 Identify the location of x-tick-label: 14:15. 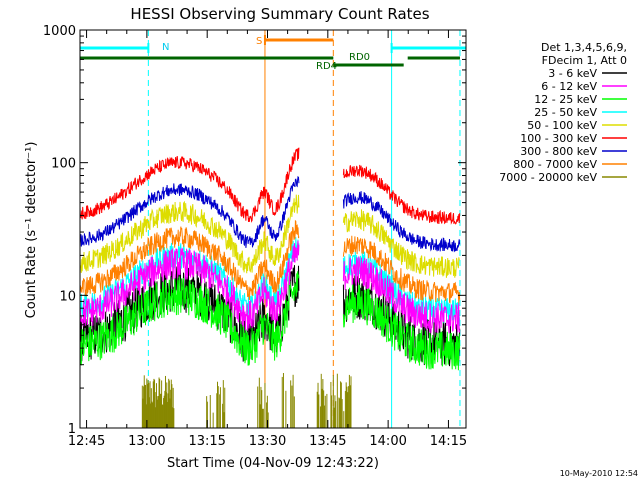
(448, 441).